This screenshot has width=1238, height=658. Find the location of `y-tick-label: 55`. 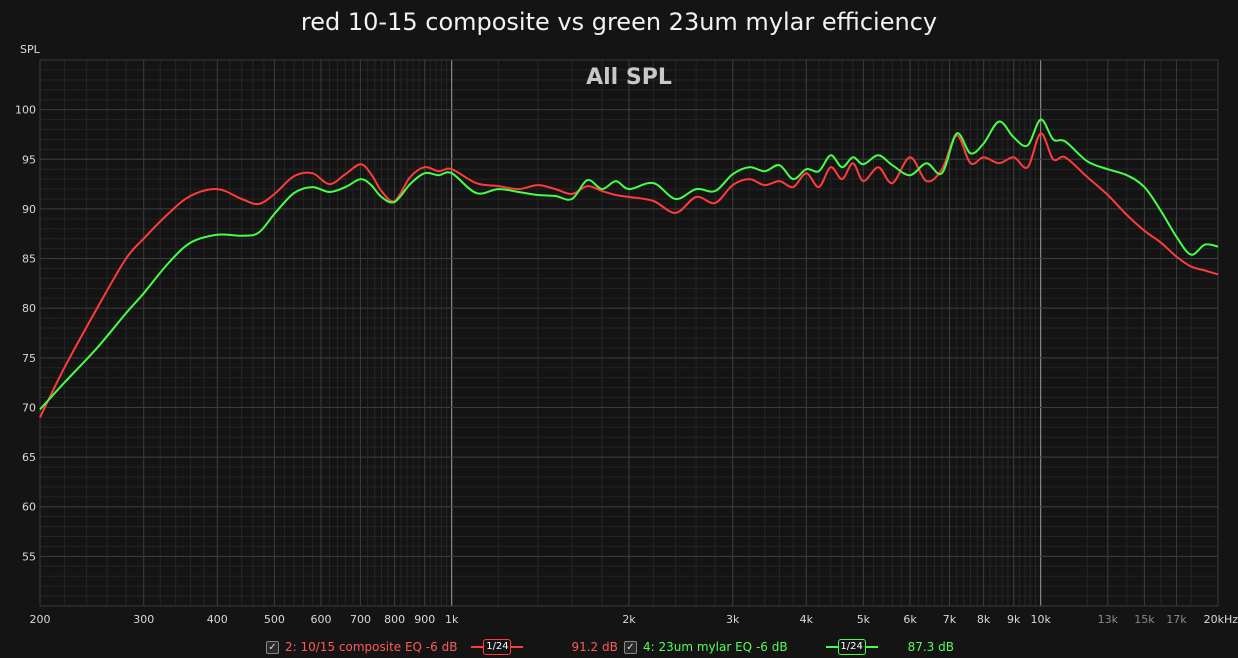

y-tick-label: 55 is located at coordinates (29, 556).